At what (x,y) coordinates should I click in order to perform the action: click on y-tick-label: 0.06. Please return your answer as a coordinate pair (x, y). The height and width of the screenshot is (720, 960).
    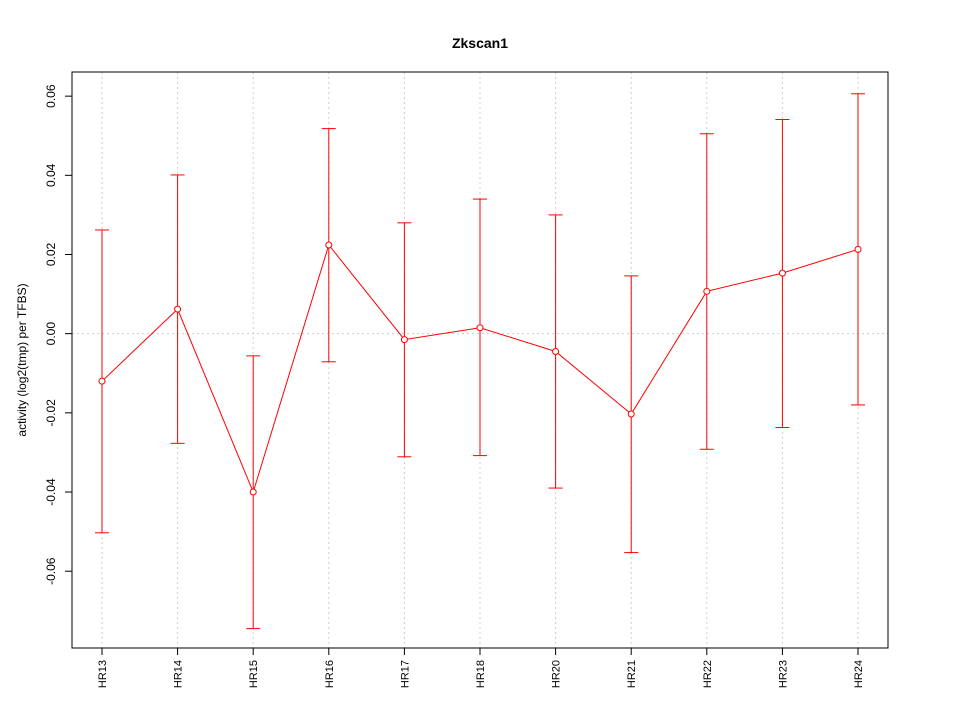
    Looking at the image, I should click on (51, 96).